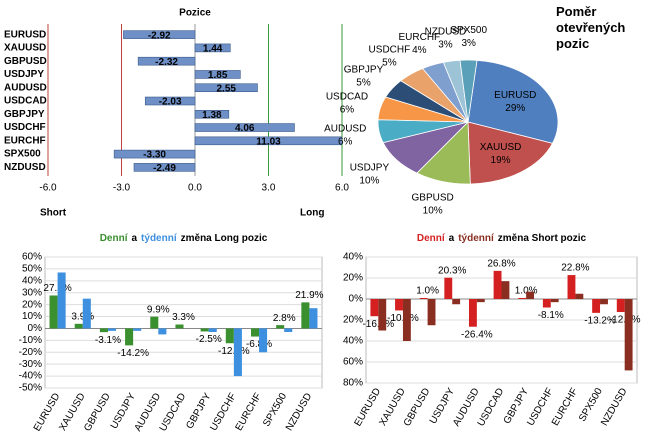 This screenshot has height=434, width=650. What do you see at coordinates (342, 188) in the screenshot?
I see `x-tick-label: 6.0` at bounding box center [342, 188].